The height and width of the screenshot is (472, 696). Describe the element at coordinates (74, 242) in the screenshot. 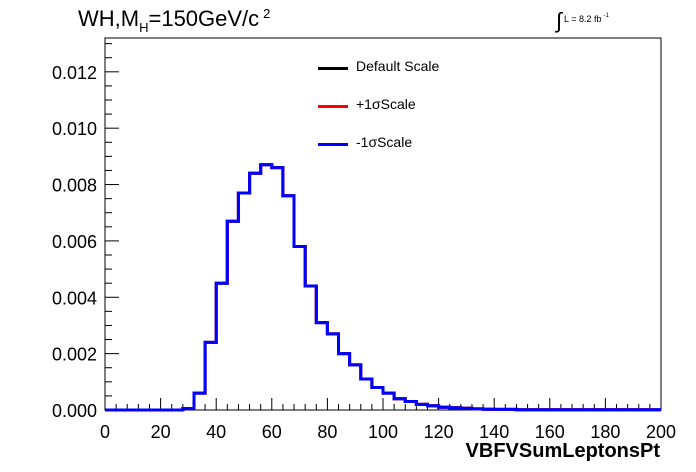

I see `y-tick-label: 0.006` at that location.